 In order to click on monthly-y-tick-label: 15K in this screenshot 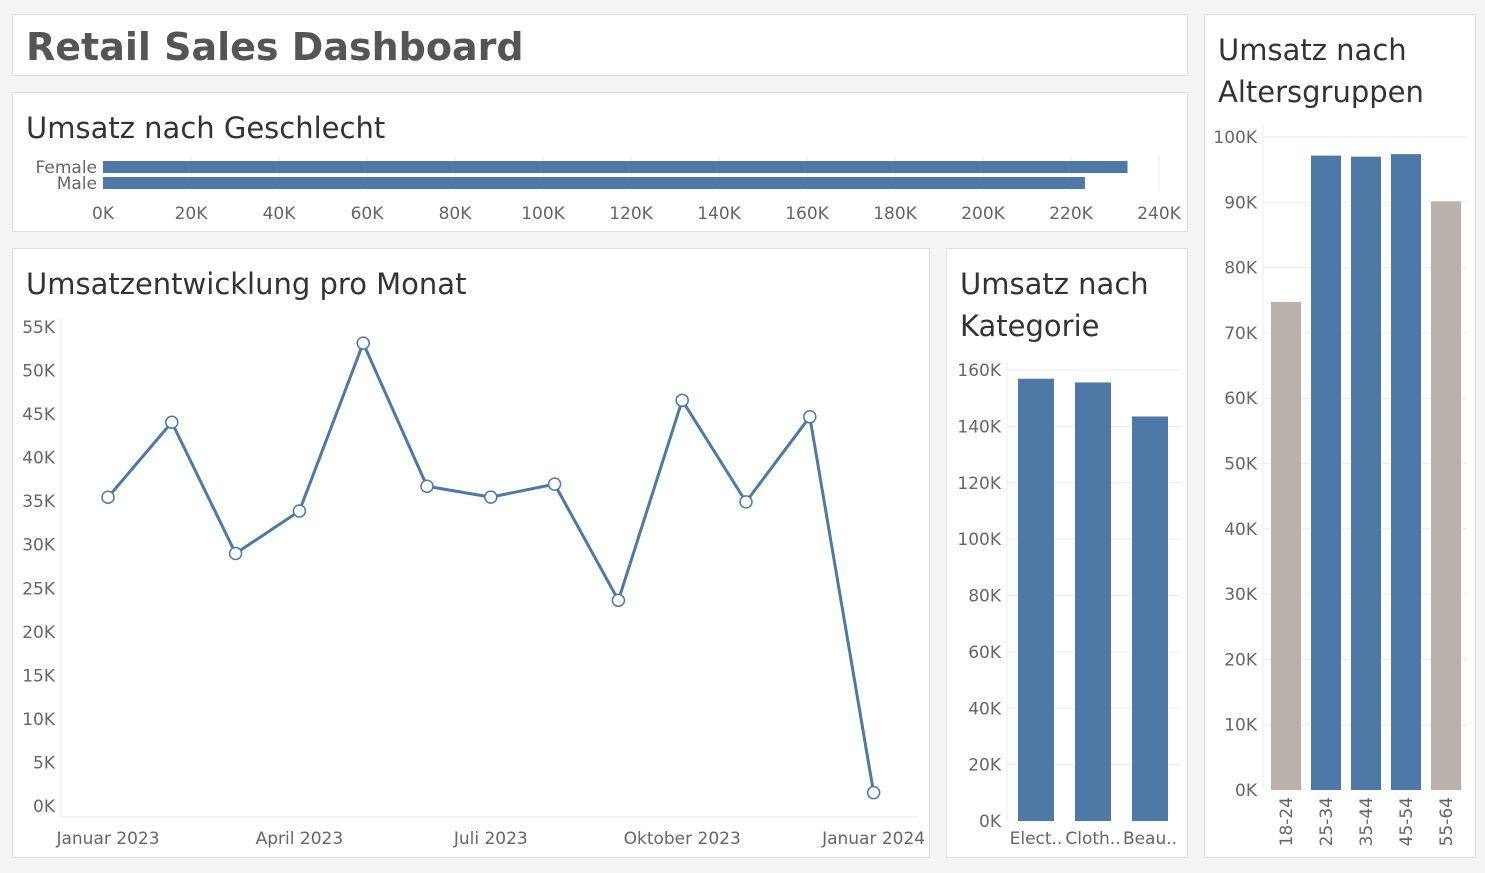, I will do `click(39, 676)`.